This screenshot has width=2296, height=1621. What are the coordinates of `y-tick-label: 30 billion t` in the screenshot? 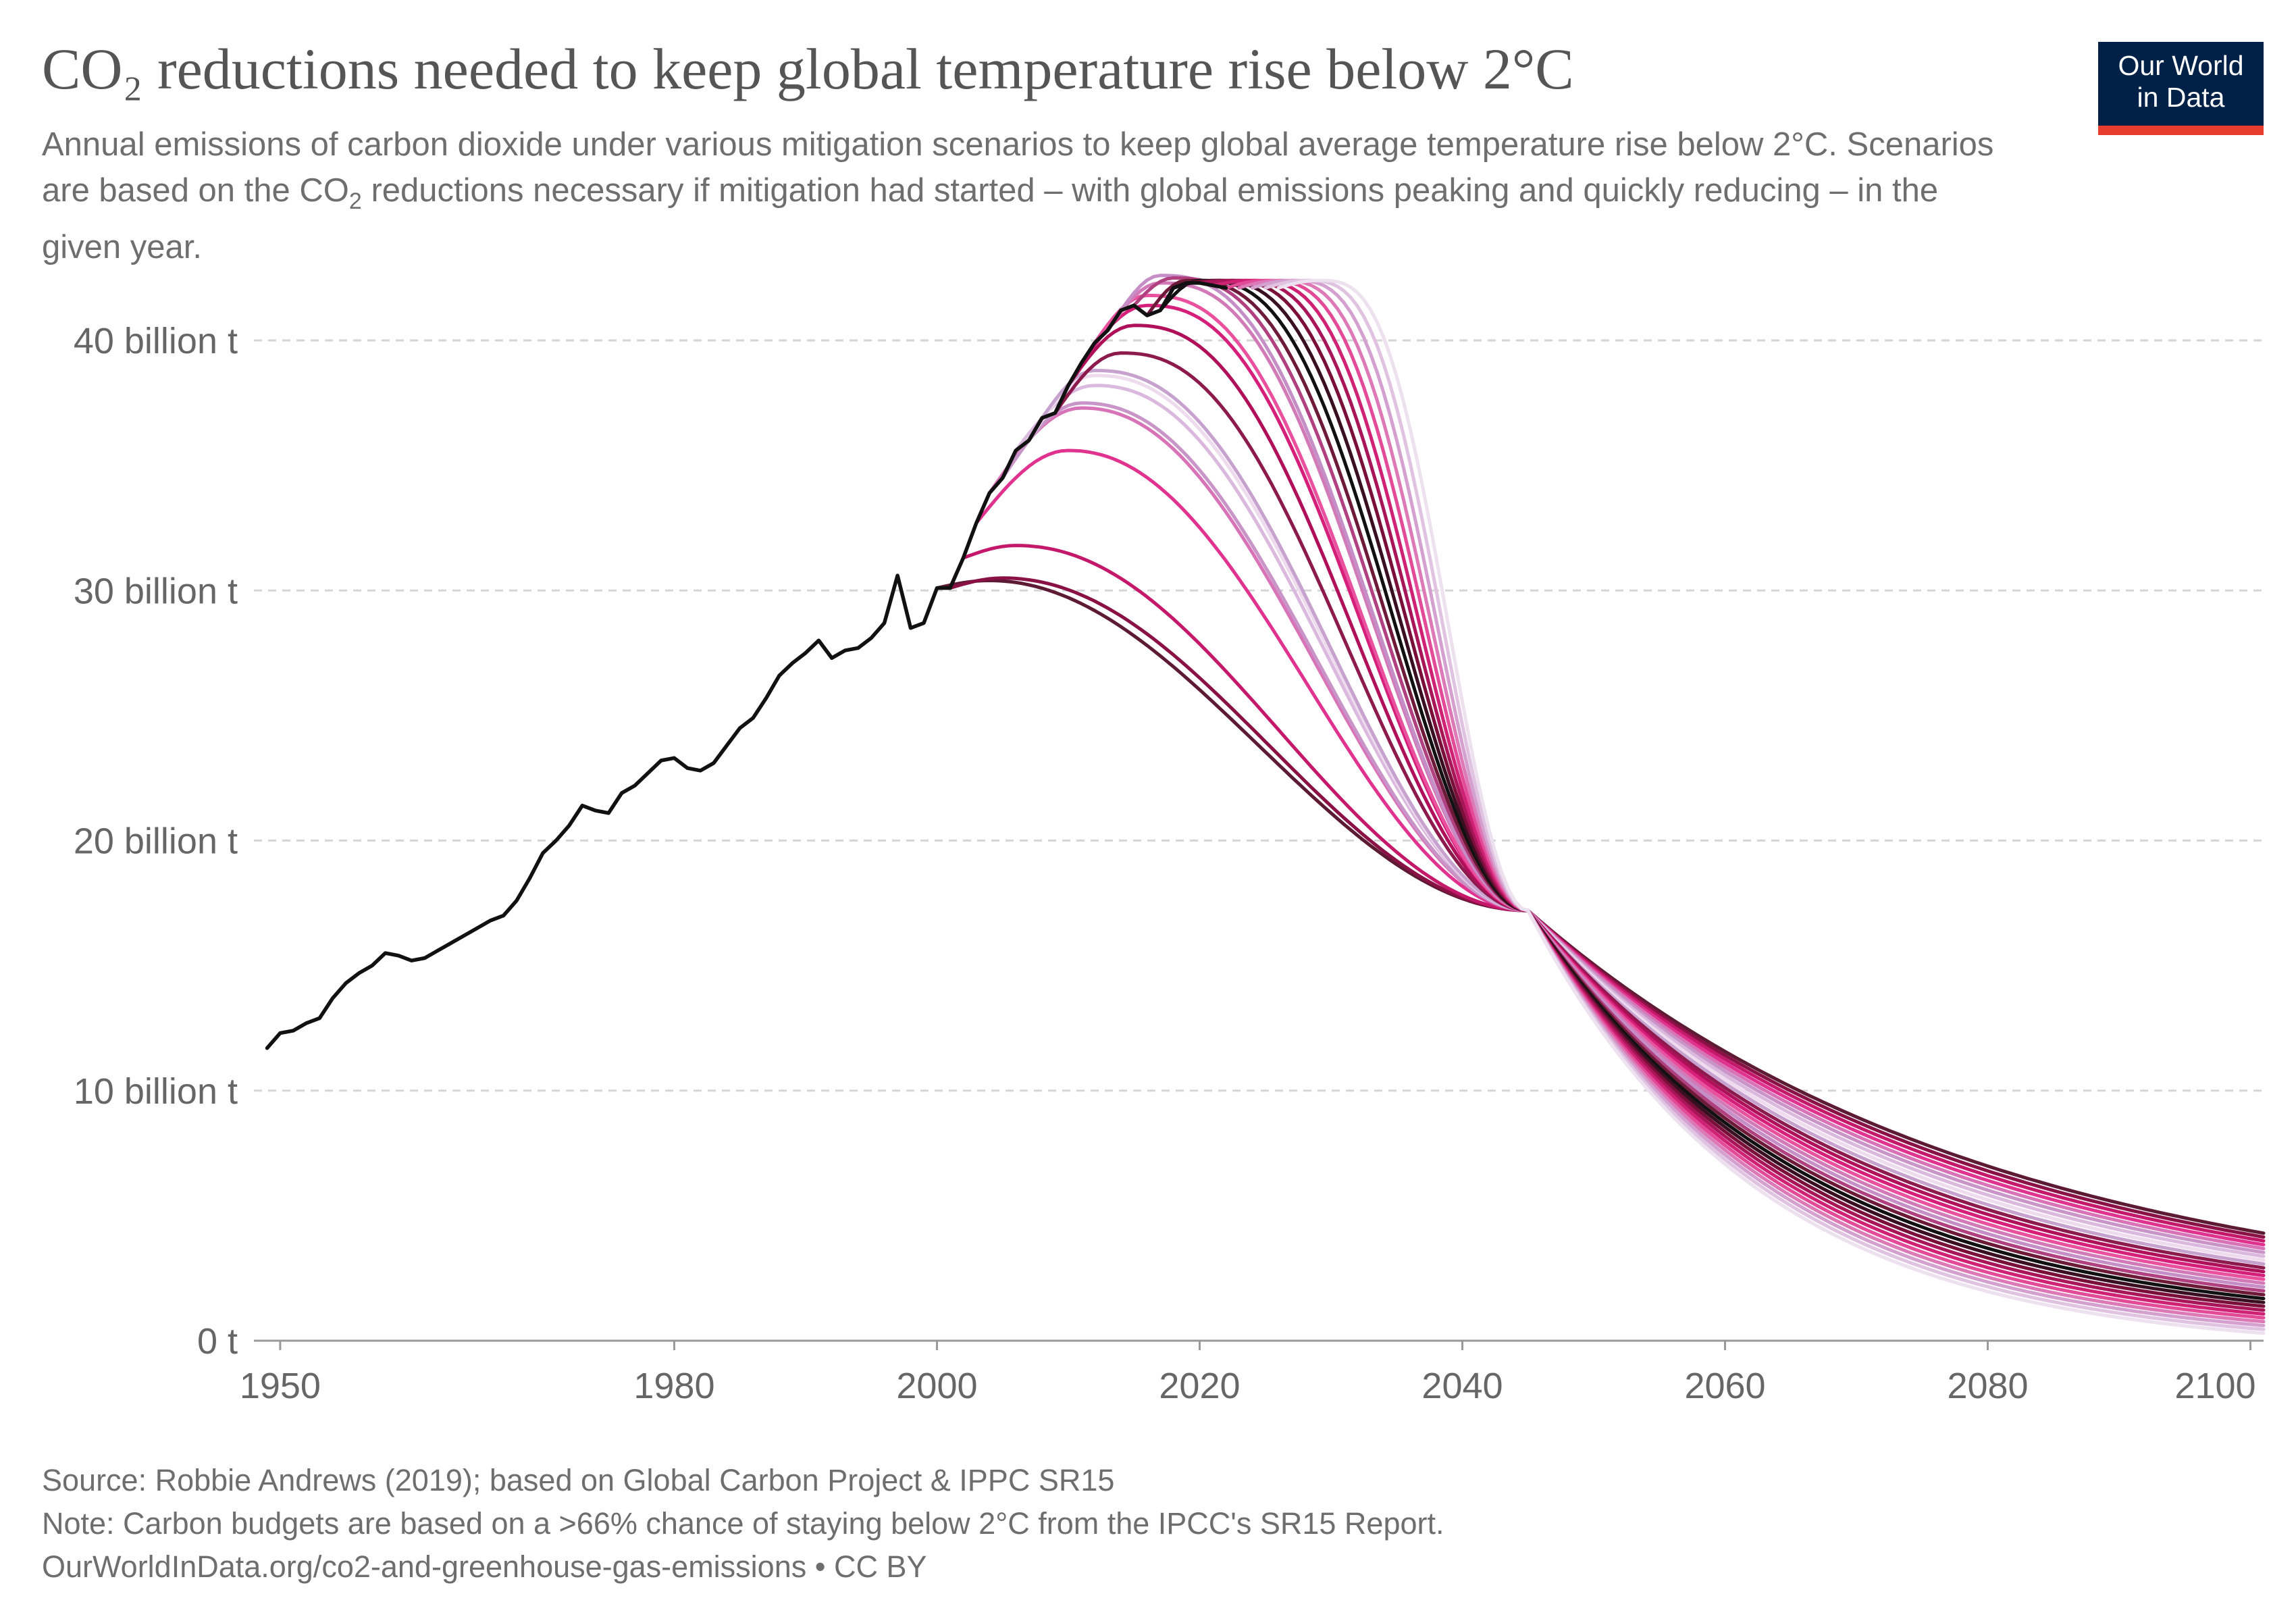 It's located at (156, 591).